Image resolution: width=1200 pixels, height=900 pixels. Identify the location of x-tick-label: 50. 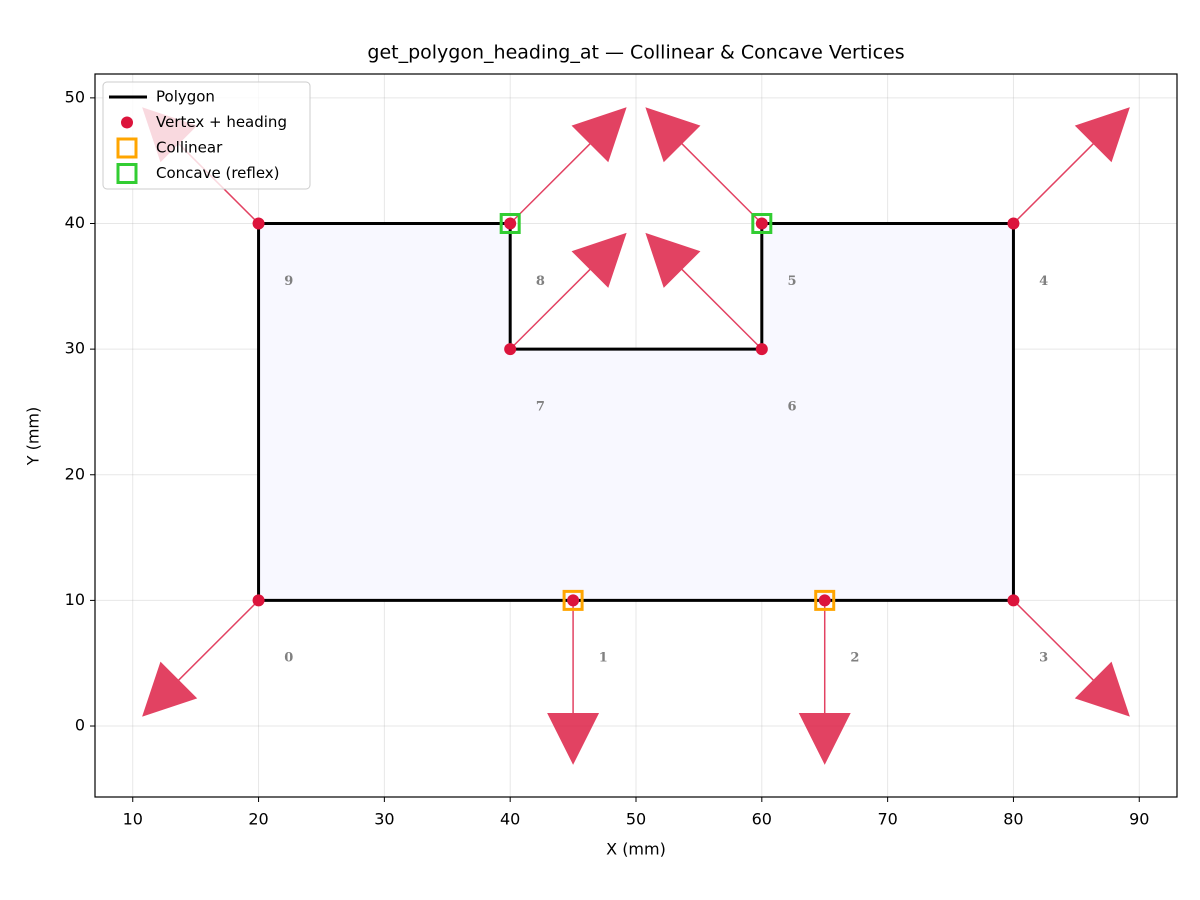
(636, 819).